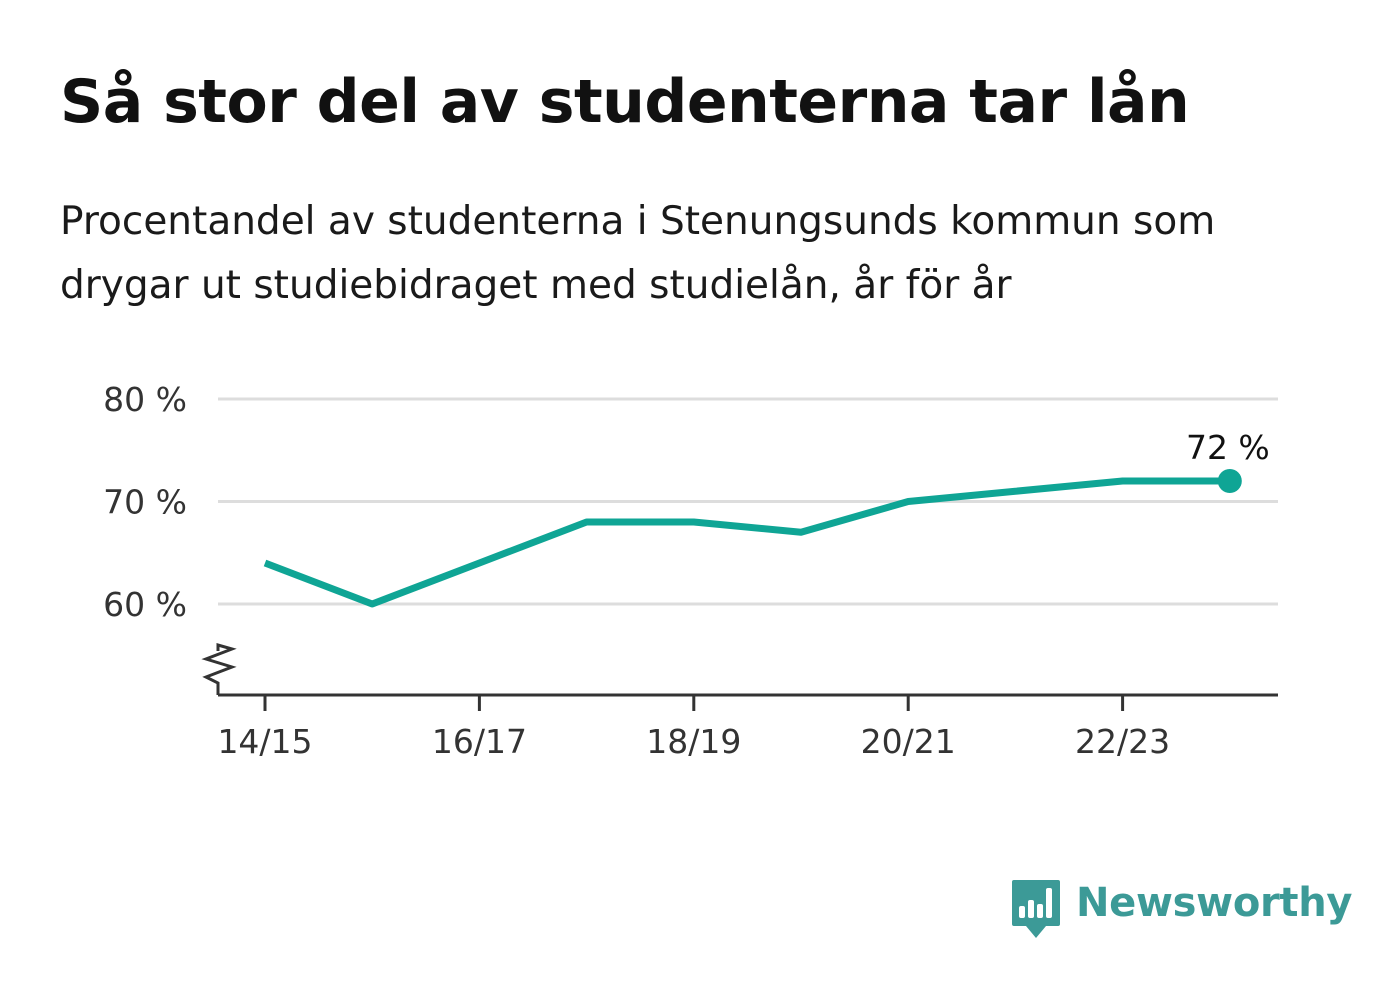 The height and width of the screenshot is (999, 1382). Describe the element at coordinates (264, 741) in the screenshot. I see `x-tick-label: 14/15` at that location.